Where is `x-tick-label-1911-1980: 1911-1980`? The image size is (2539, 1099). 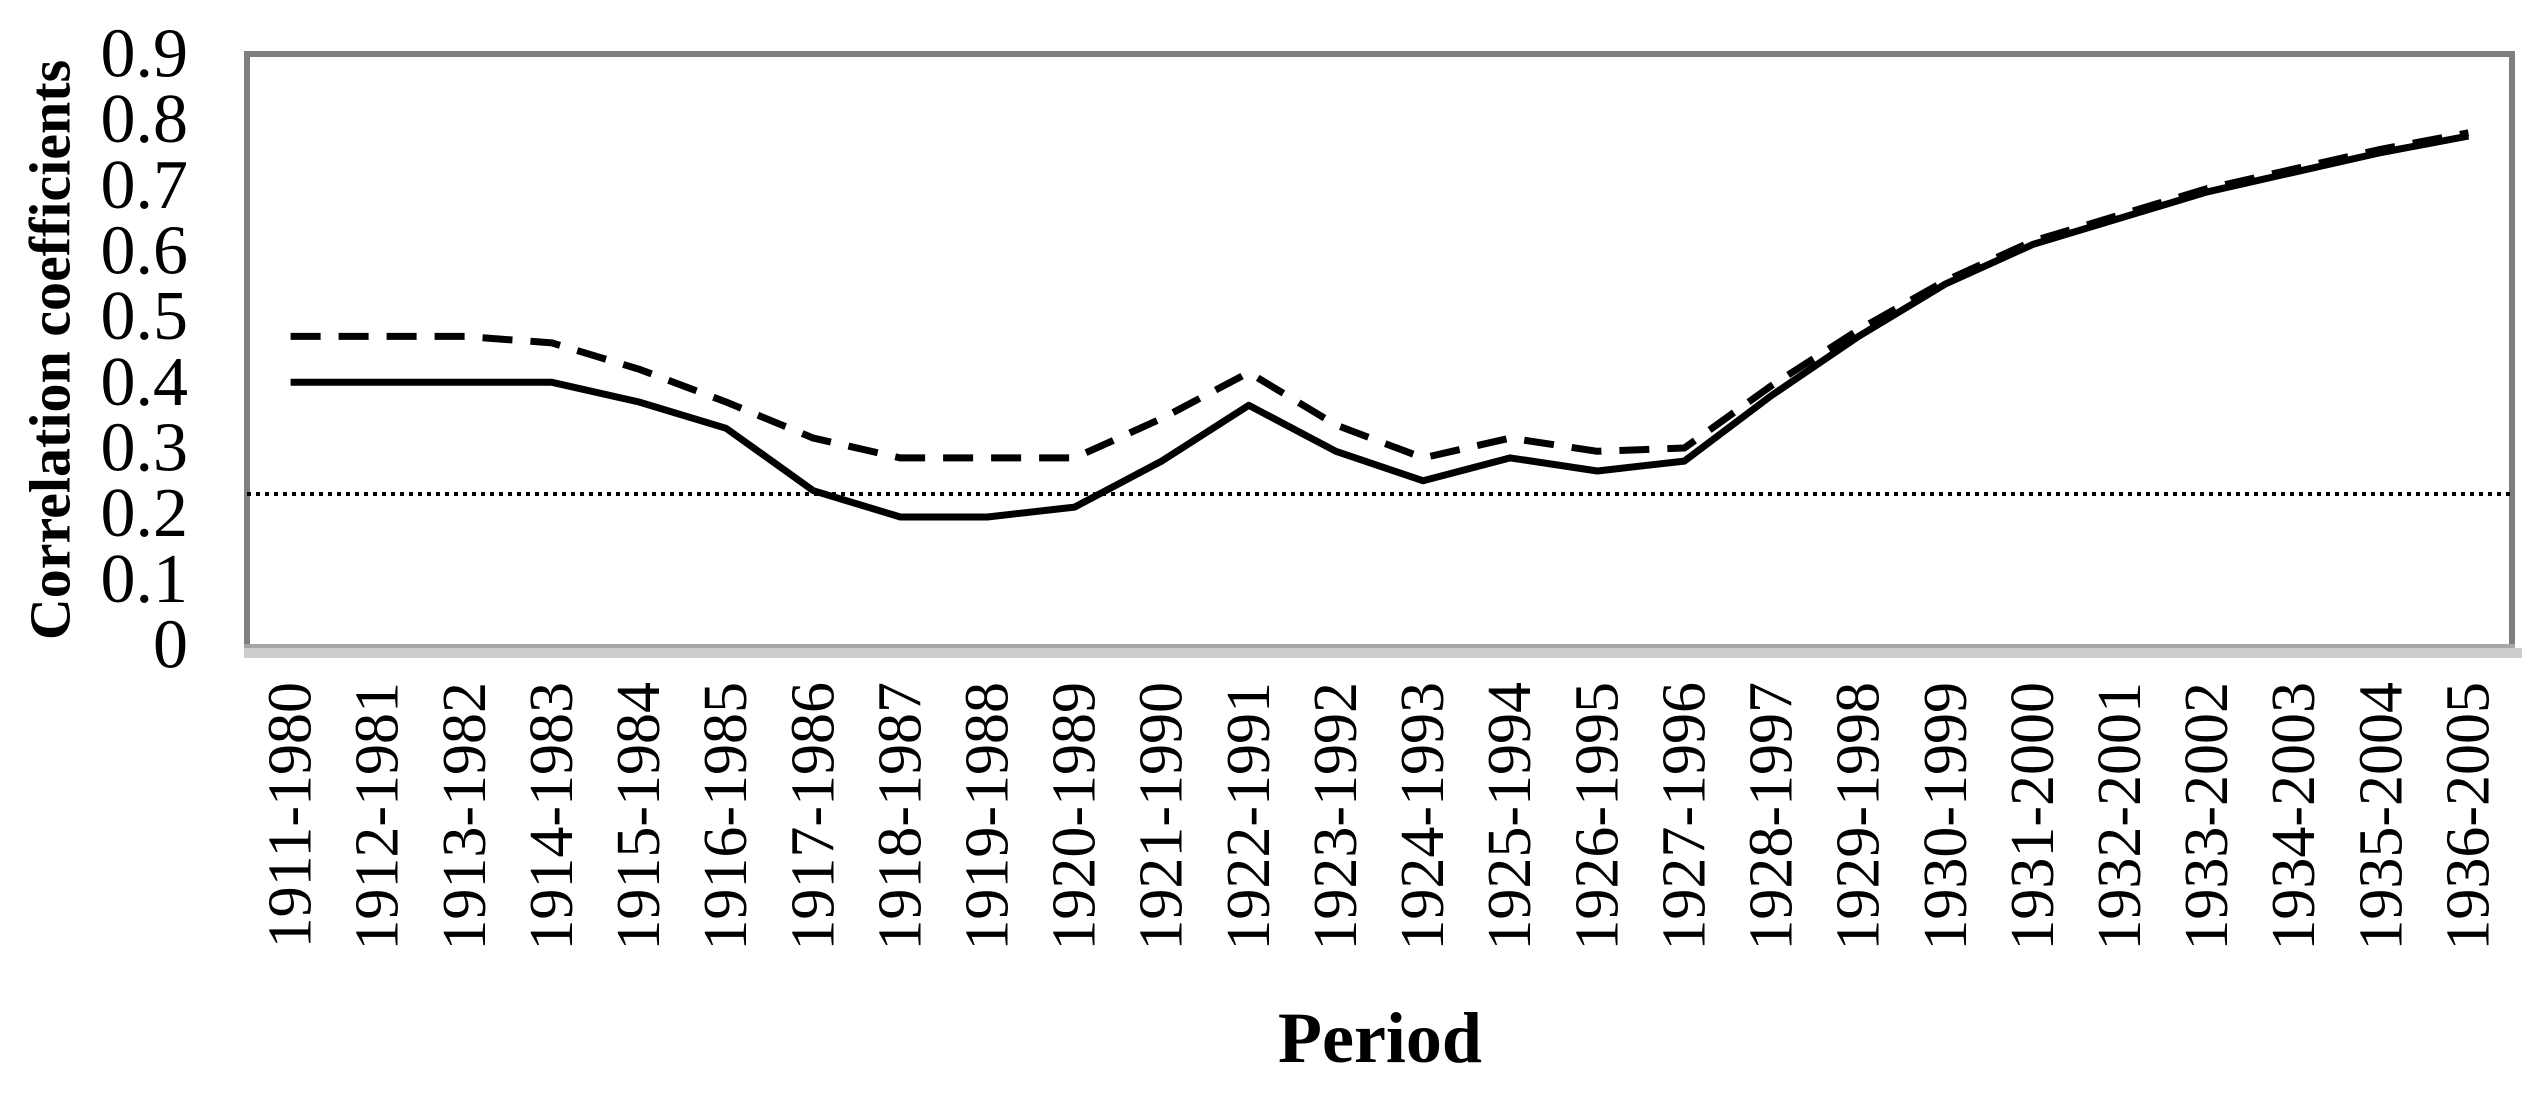 x-tick-label-1911-1980: 1911-1980 is located at coordinates (291, 815).